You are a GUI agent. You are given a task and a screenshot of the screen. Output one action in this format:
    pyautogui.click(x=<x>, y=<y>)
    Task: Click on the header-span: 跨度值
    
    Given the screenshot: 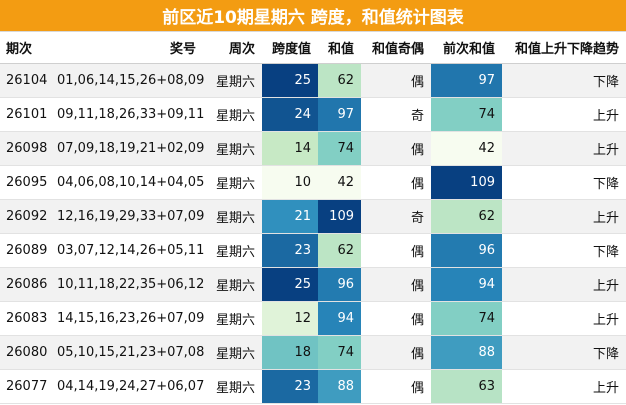 What is the action you would take?
    pyautogui.click(x=290, y=47)
    